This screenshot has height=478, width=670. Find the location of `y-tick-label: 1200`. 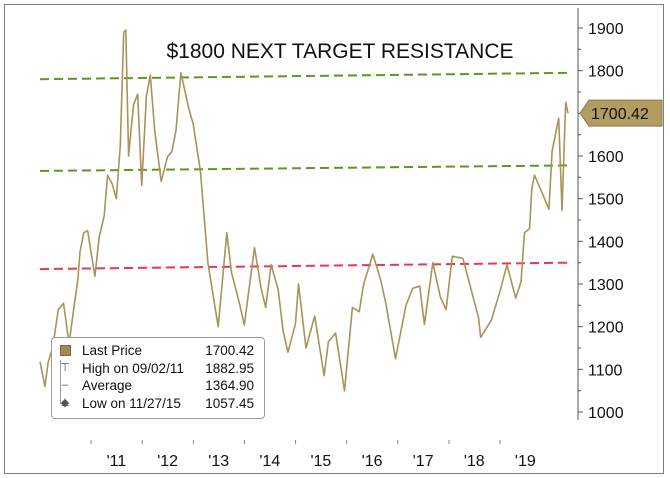

y-tick-label: 1200 is located at coordinates (606, 328).